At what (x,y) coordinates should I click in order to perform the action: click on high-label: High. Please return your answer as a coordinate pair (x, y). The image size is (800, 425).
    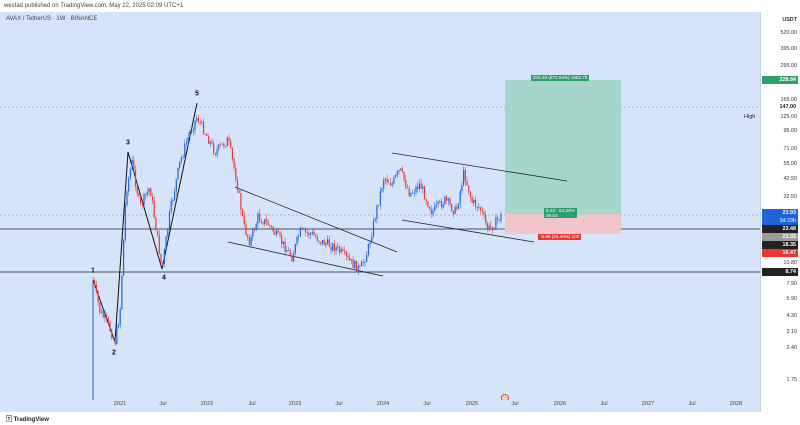
    Looking at the image, I should click on (750, 117).